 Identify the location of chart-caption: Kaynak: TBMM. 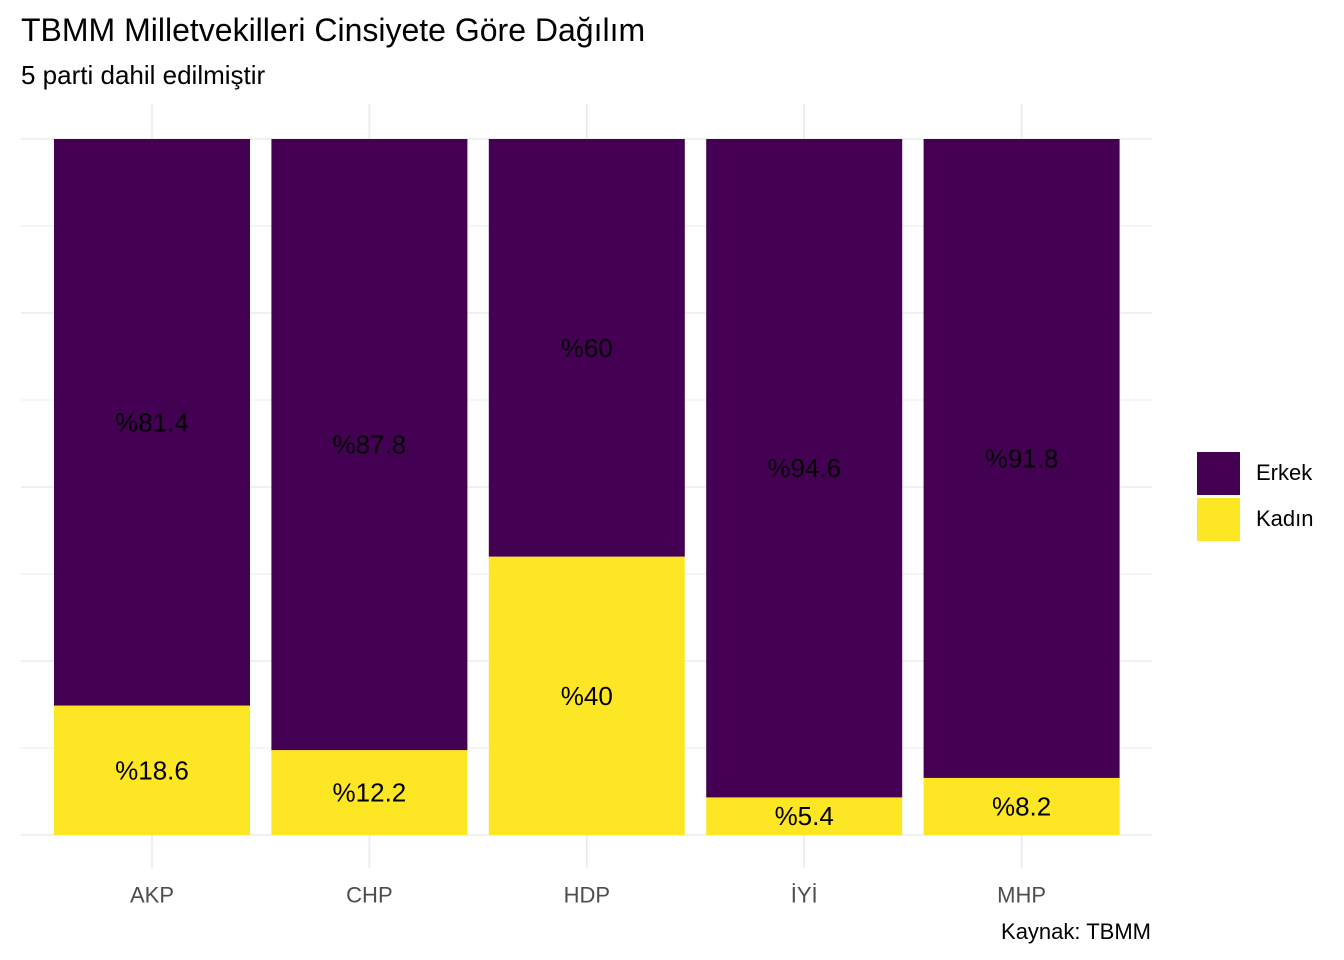
(1076, 931).